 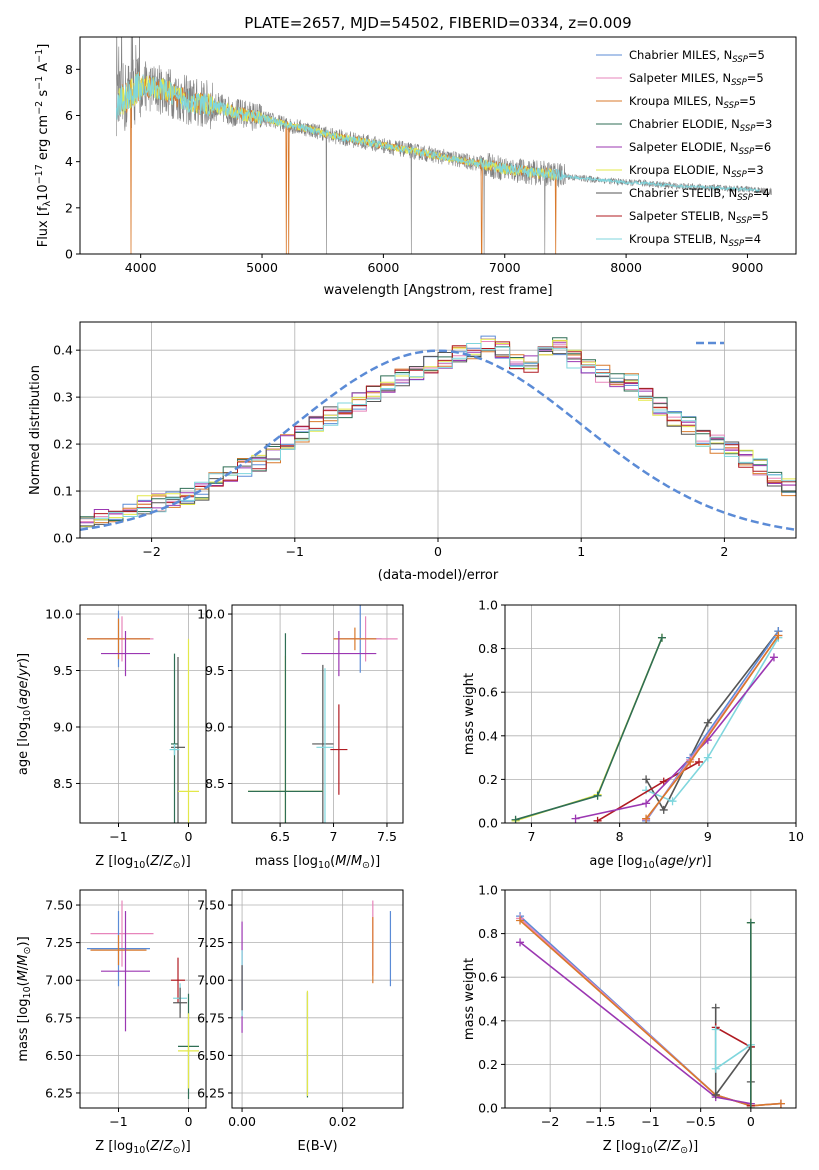 What do you see at coordinates (682, 216) in the screenshot?
I see `legend-text: Salpeter STELIB, N` at bounding box center [682, 216].